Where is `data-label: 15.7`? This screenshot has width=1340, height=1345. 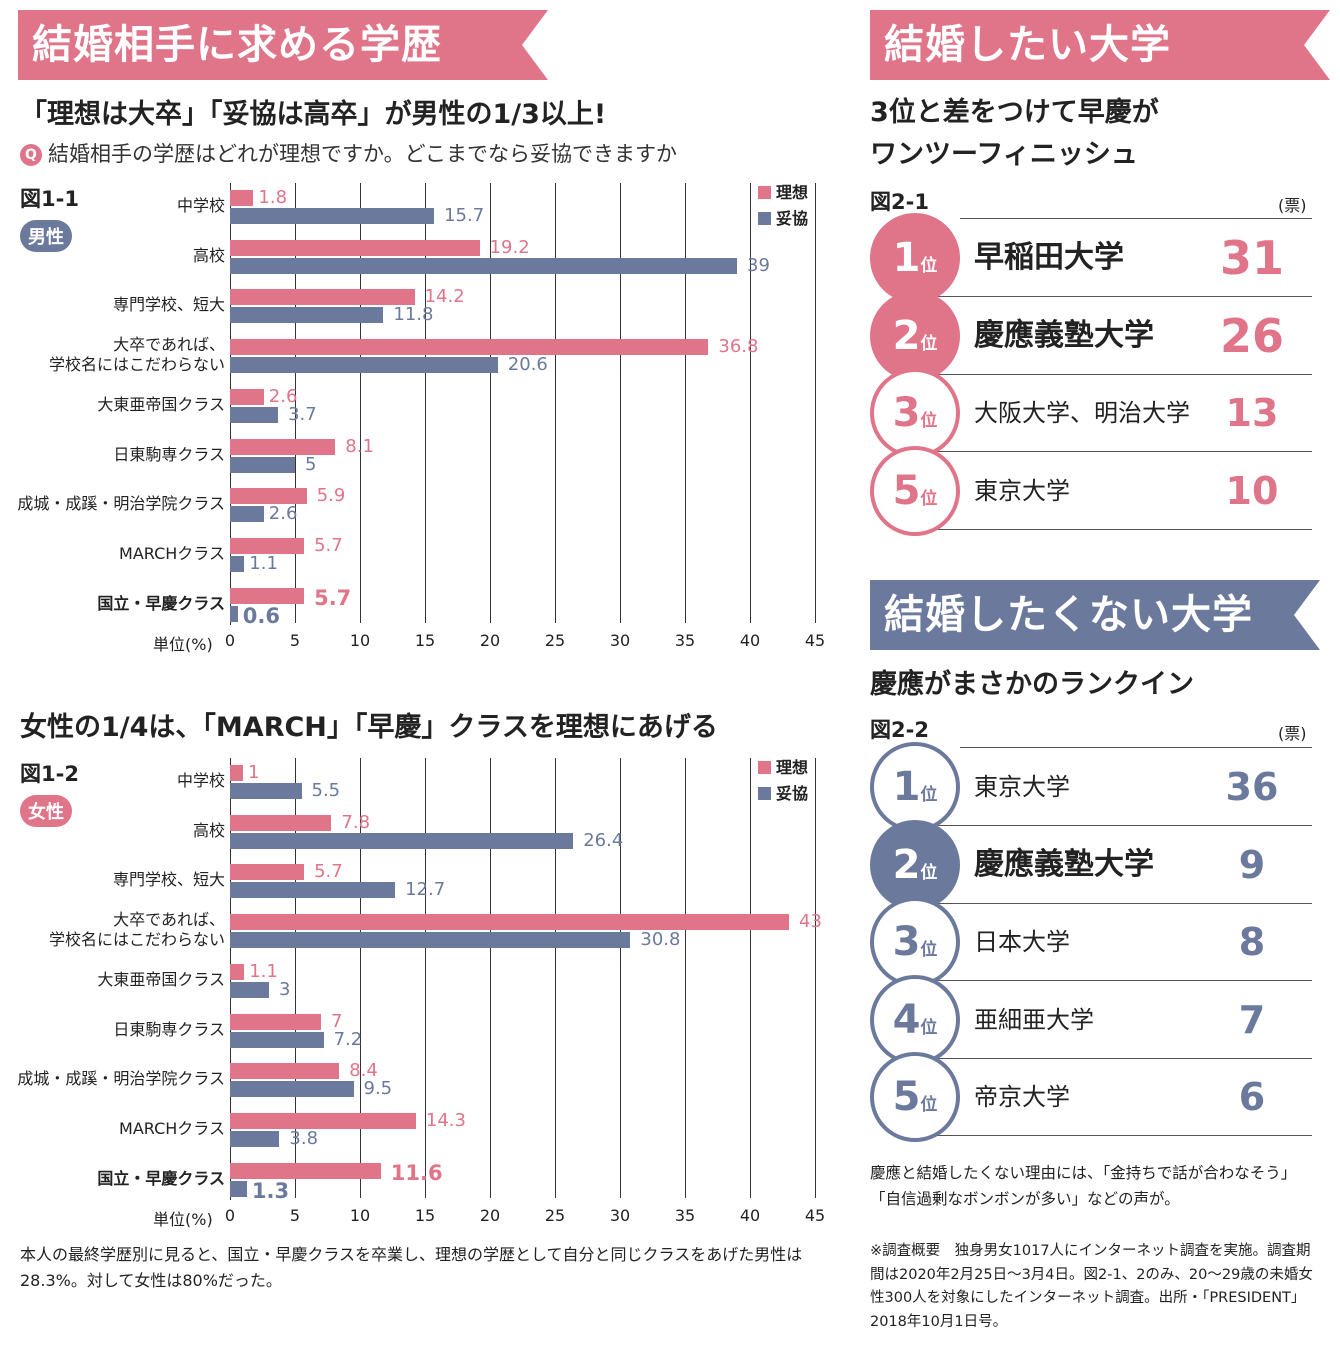
data-label: 15.7 is located at coordinates (464, 215).